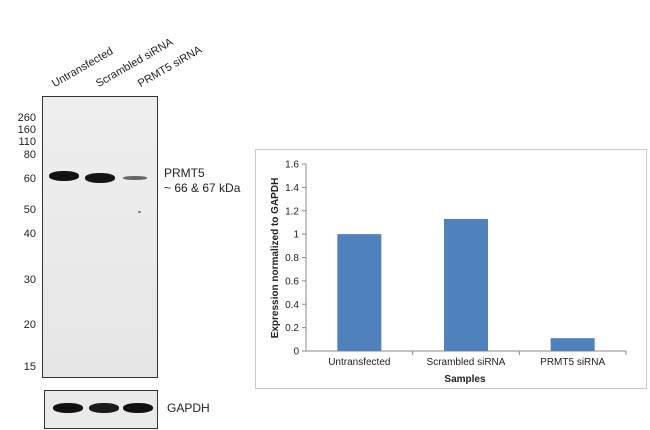 The width and height of the screenshot is (650, 430). What do you see at coordinates (292, 188) in the screenshot?
I see `y-tick-label: 1.4` at bounding box center [292, 188].